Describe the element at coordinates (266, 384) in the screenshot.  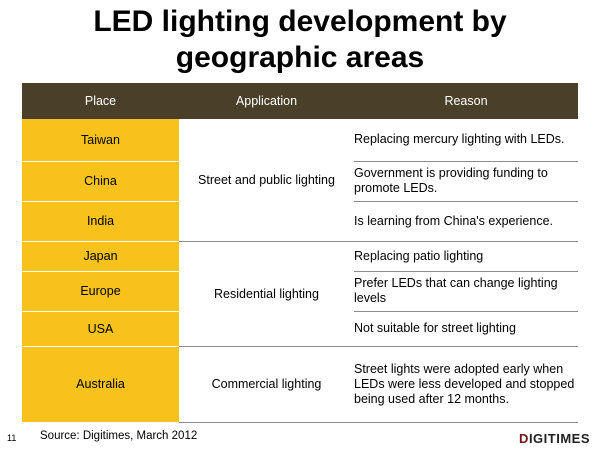
I see `application-cell: Commercial lighting` at that location.